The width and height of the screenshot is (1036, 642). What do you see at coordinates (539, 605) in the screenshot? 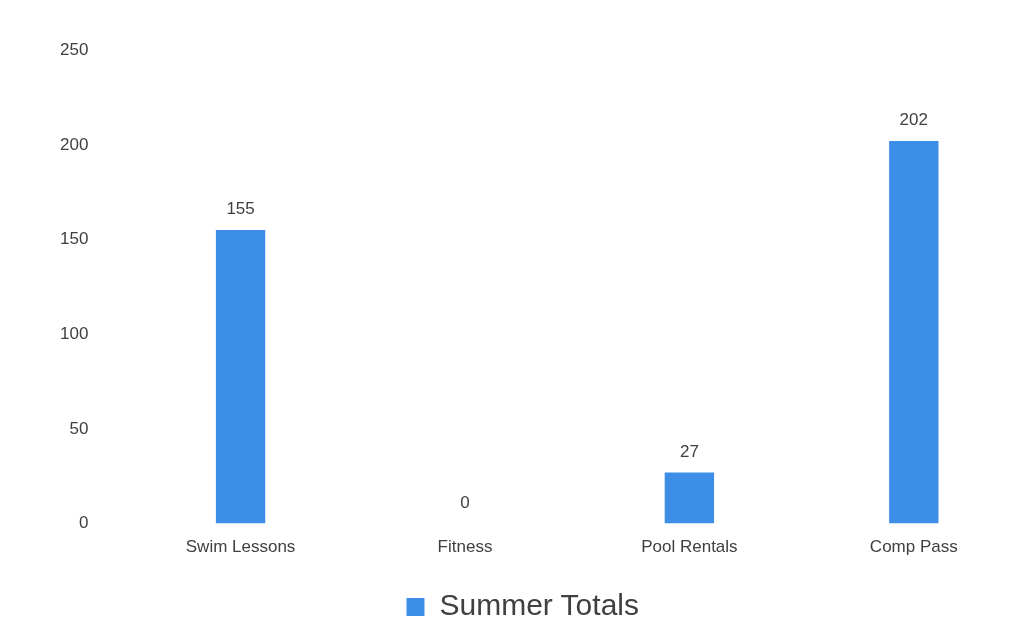
I see `legend-label: Summer Totals` at bounding box center [539, 605].